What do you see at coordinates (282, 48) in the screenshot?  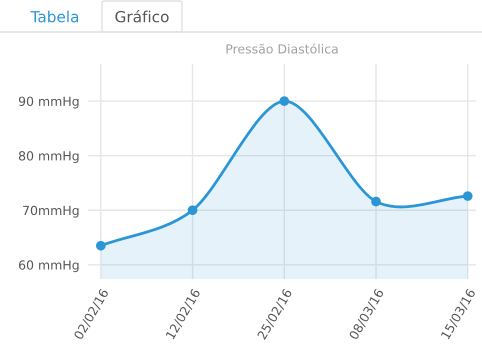 I see `chart-title: Pressão Diastólica` at bounding box center [282, 48].